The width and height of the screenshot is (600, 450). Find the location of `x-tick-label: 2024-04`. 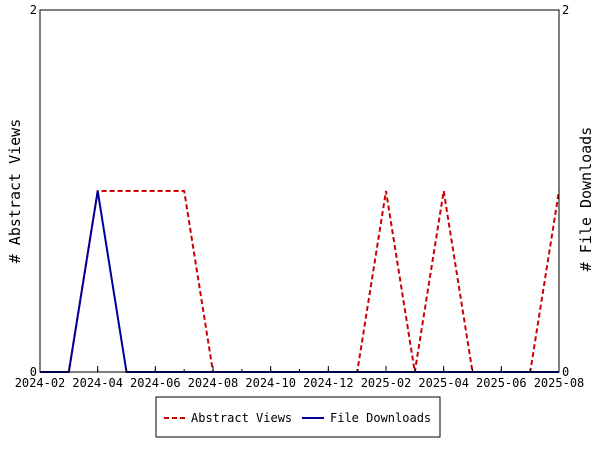

x-tick-label: 2024-04 is located at coordinates (97, 383).